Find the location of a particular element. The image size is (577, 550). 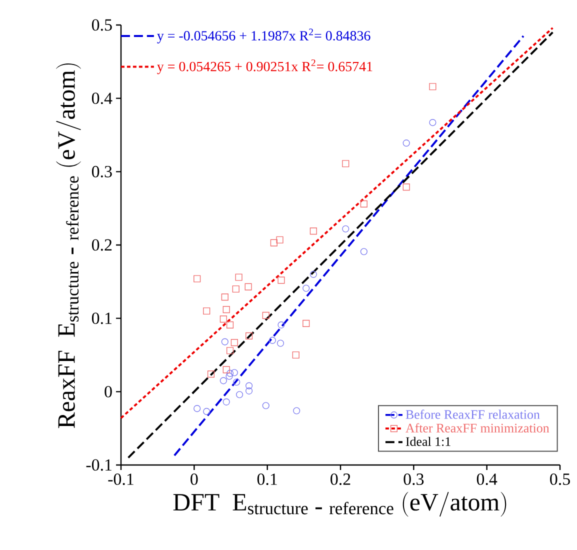

y-tick-label: 0.1 is located at coordinates (102, 318).